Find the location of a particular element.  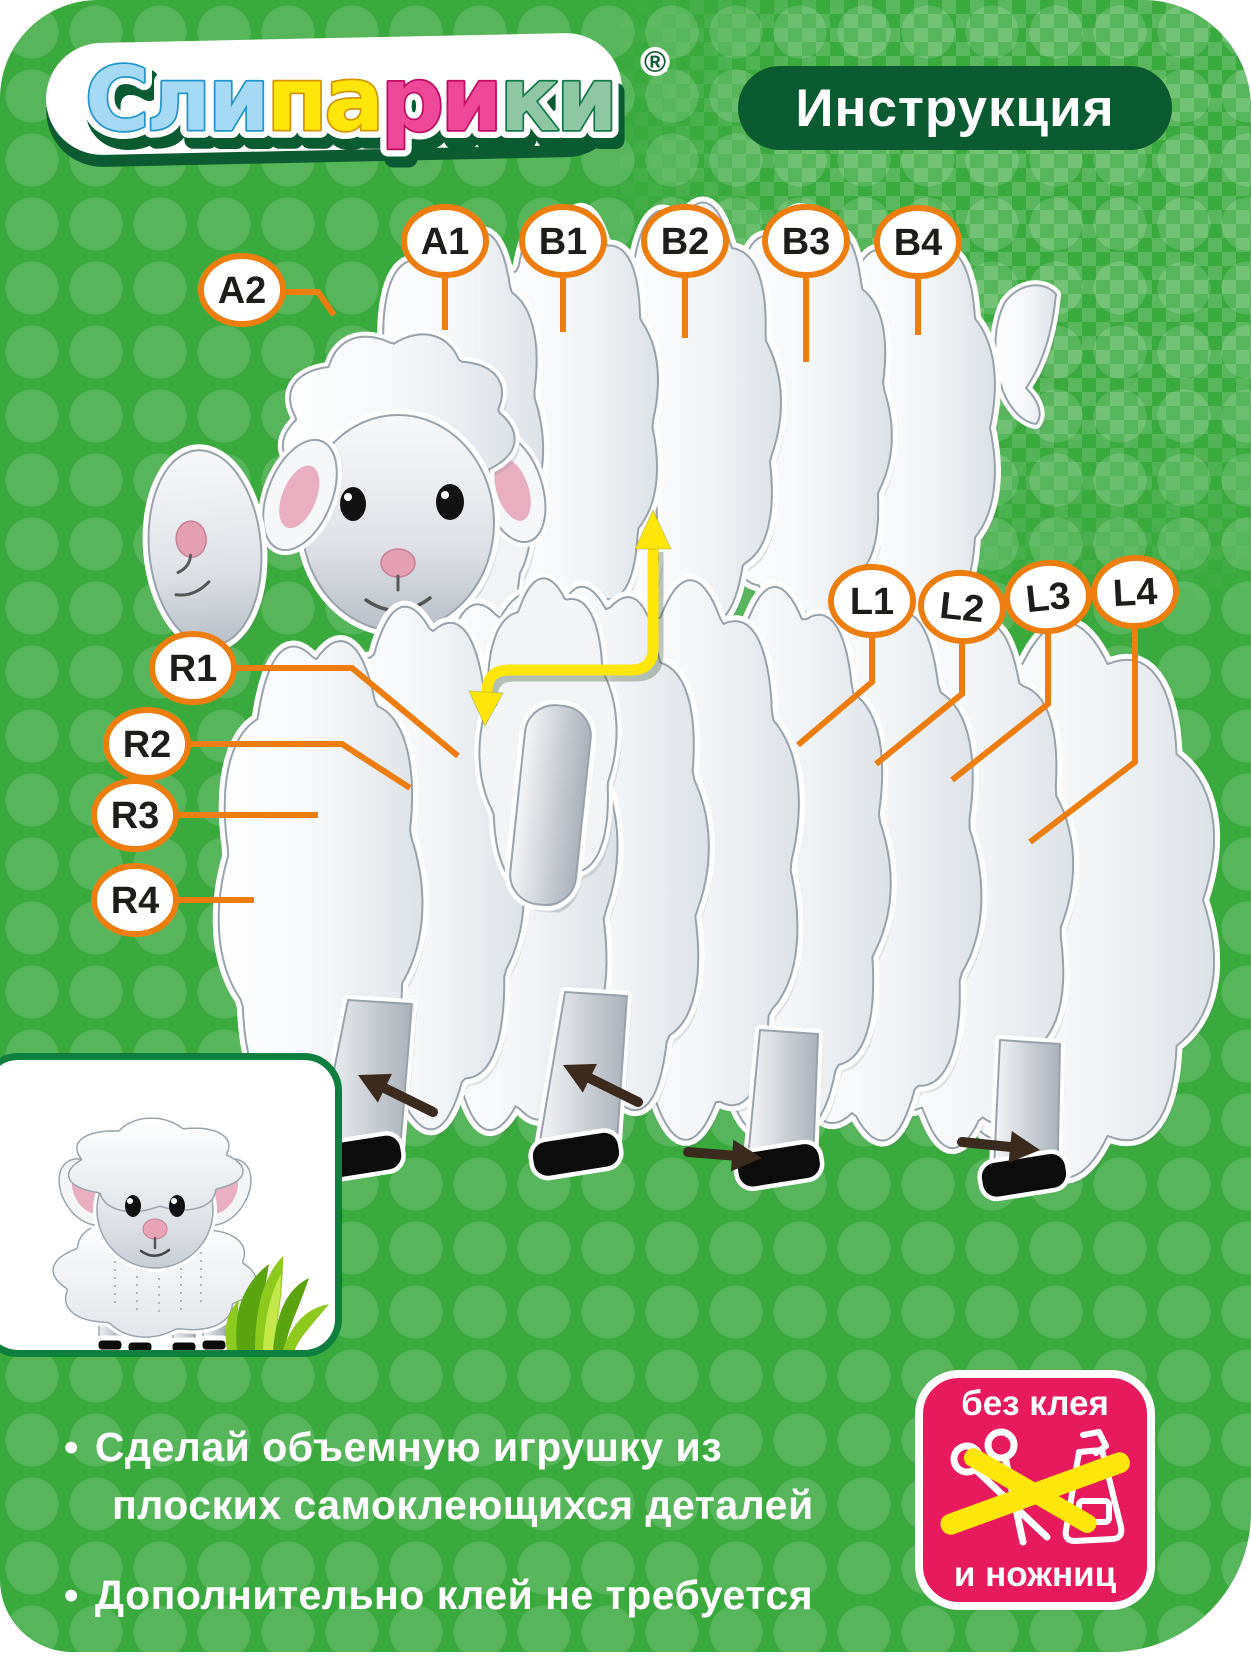

part-label-R4: R4 is located at coordinates (135, 900).